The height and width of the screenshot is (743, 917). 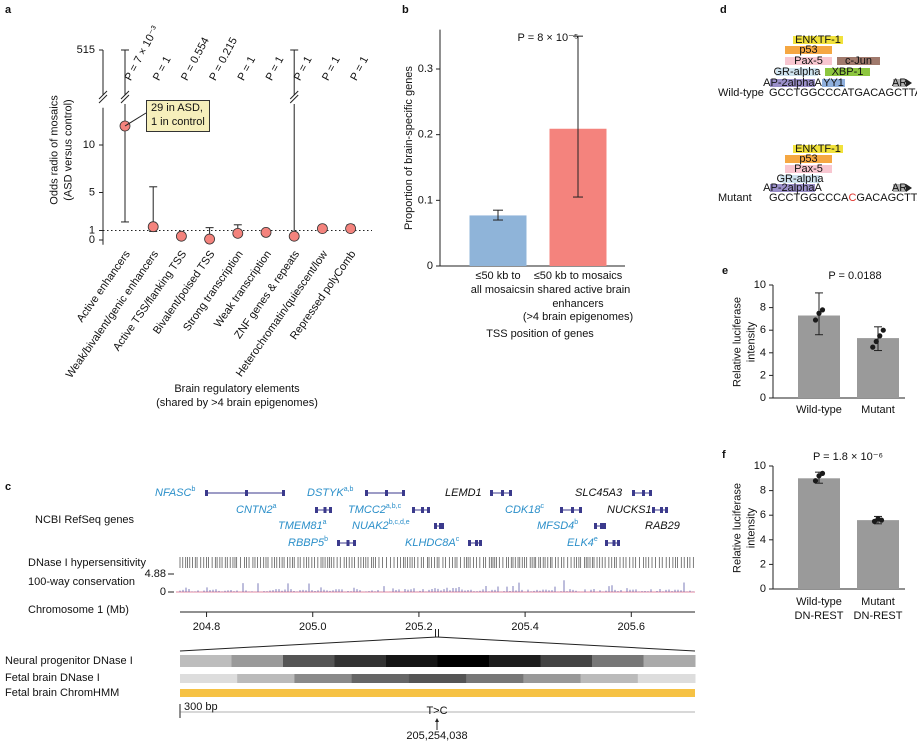 I want to click on panel-label: e, so click(x=725, y=271).